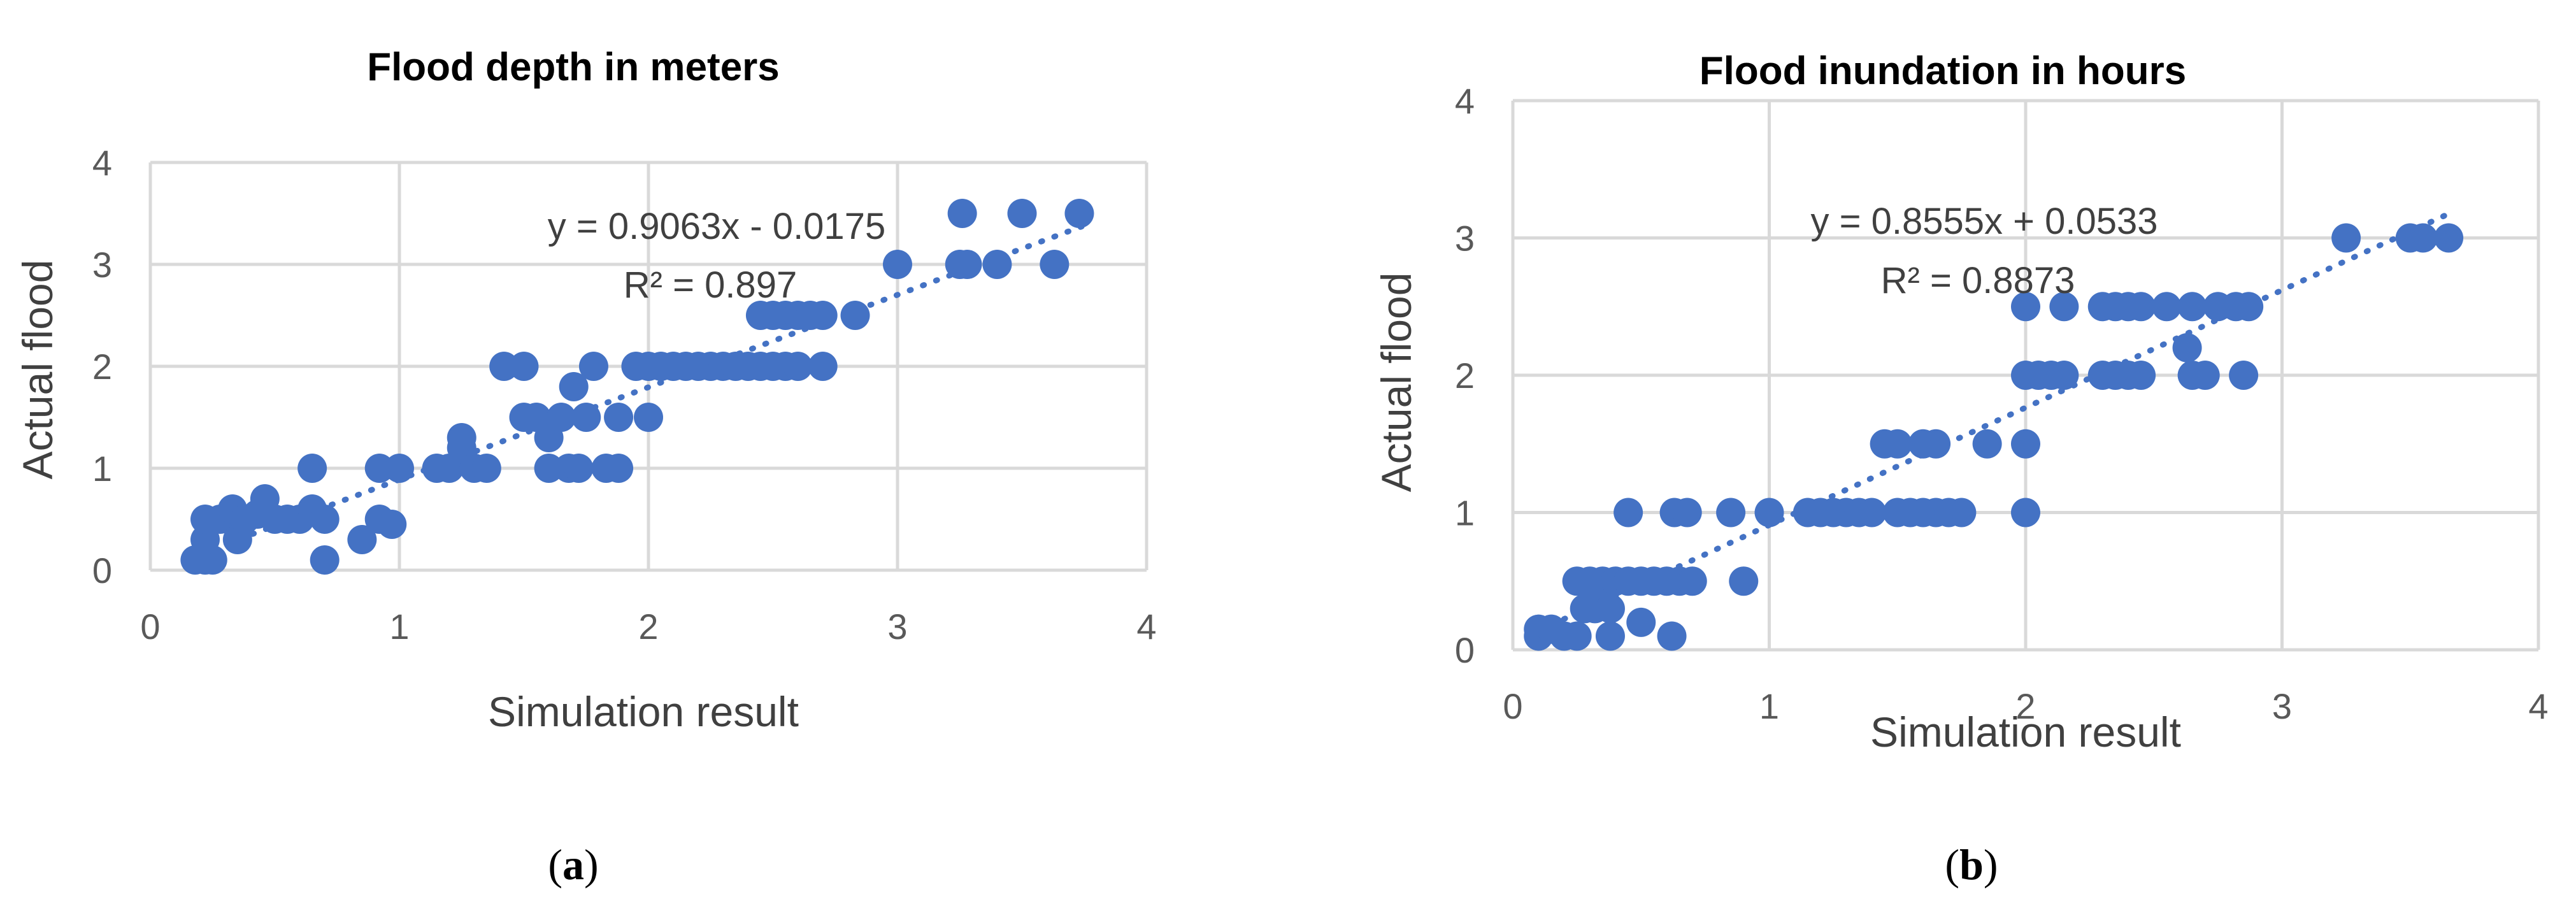 The height and width of the screenshot is (911, 2576). I want to click on data-points, so click(637, 387).